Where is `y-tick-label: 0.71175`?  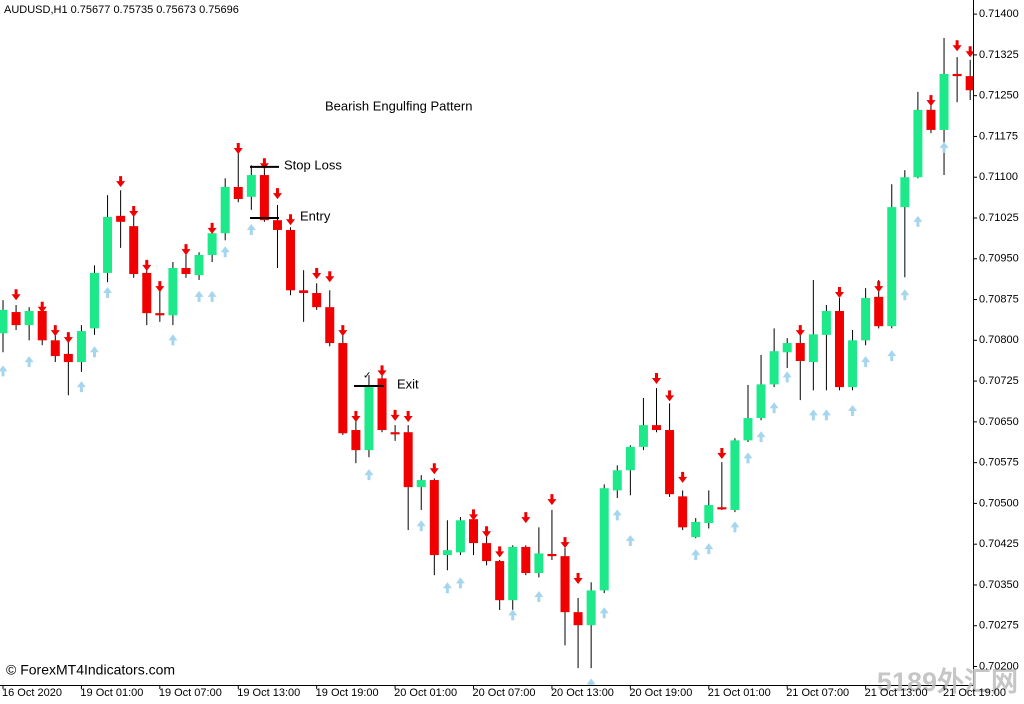 y-tick-label: 0.71175 is located at coordinates (998, 136).